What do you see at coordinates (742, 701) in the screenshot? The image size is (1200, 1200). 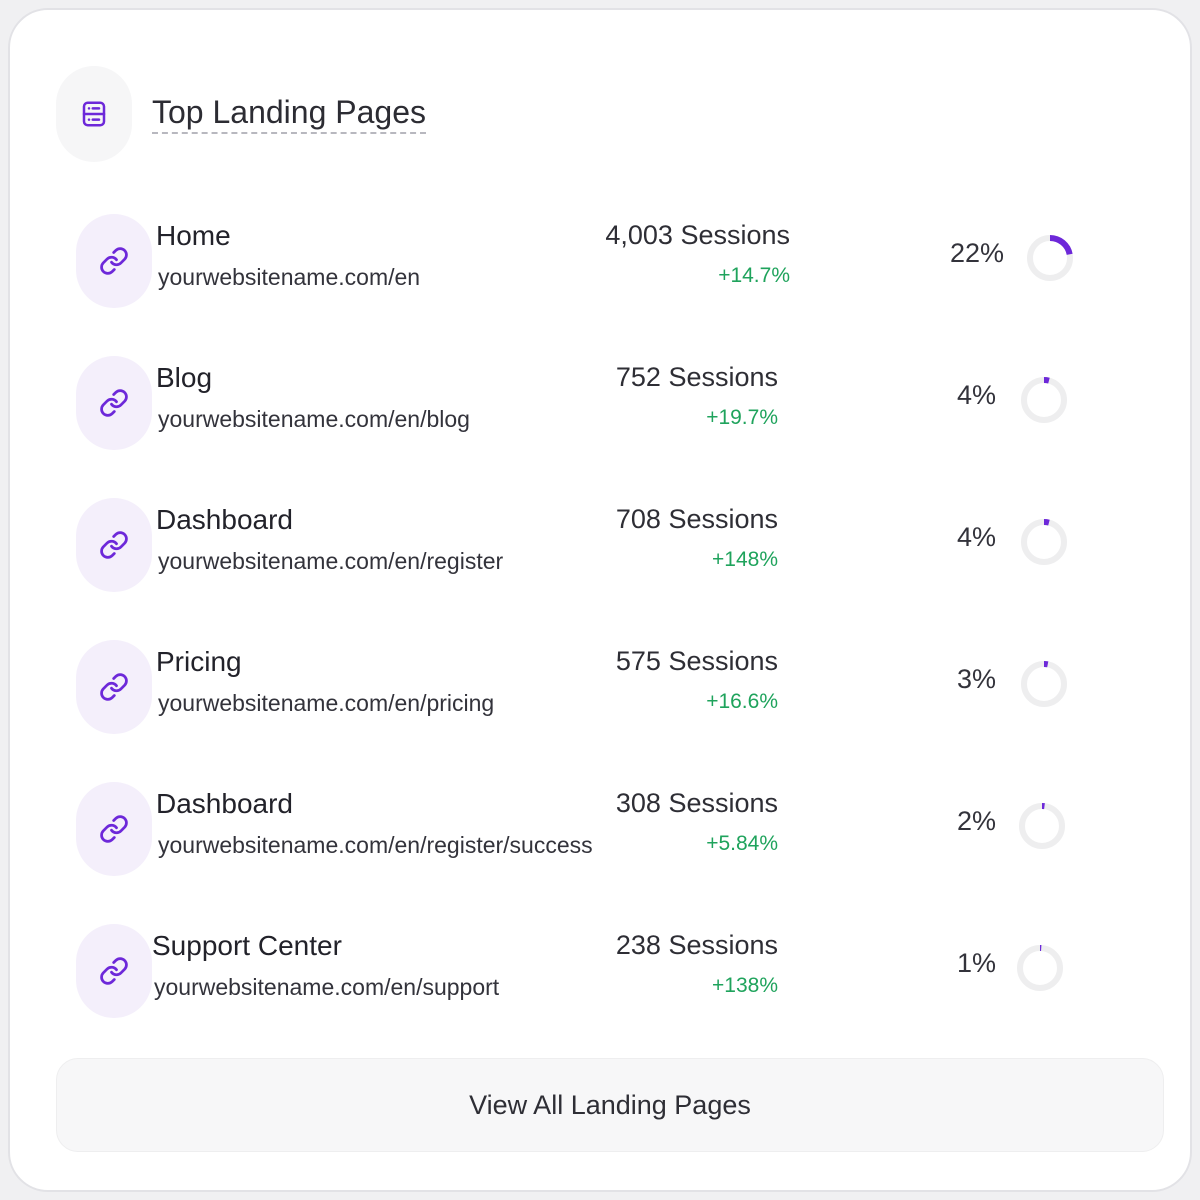 I see `sessions-change: +16.6%` at bounding box center [742, 701].